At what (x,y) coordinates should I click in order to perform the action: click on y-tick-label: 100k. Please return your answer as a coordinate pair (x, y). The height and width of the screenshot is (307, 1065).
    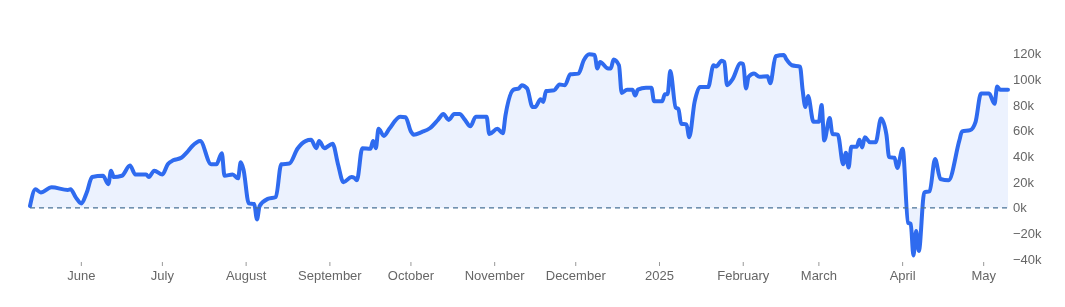
    Looking at the image, I should click on (1027, 79).